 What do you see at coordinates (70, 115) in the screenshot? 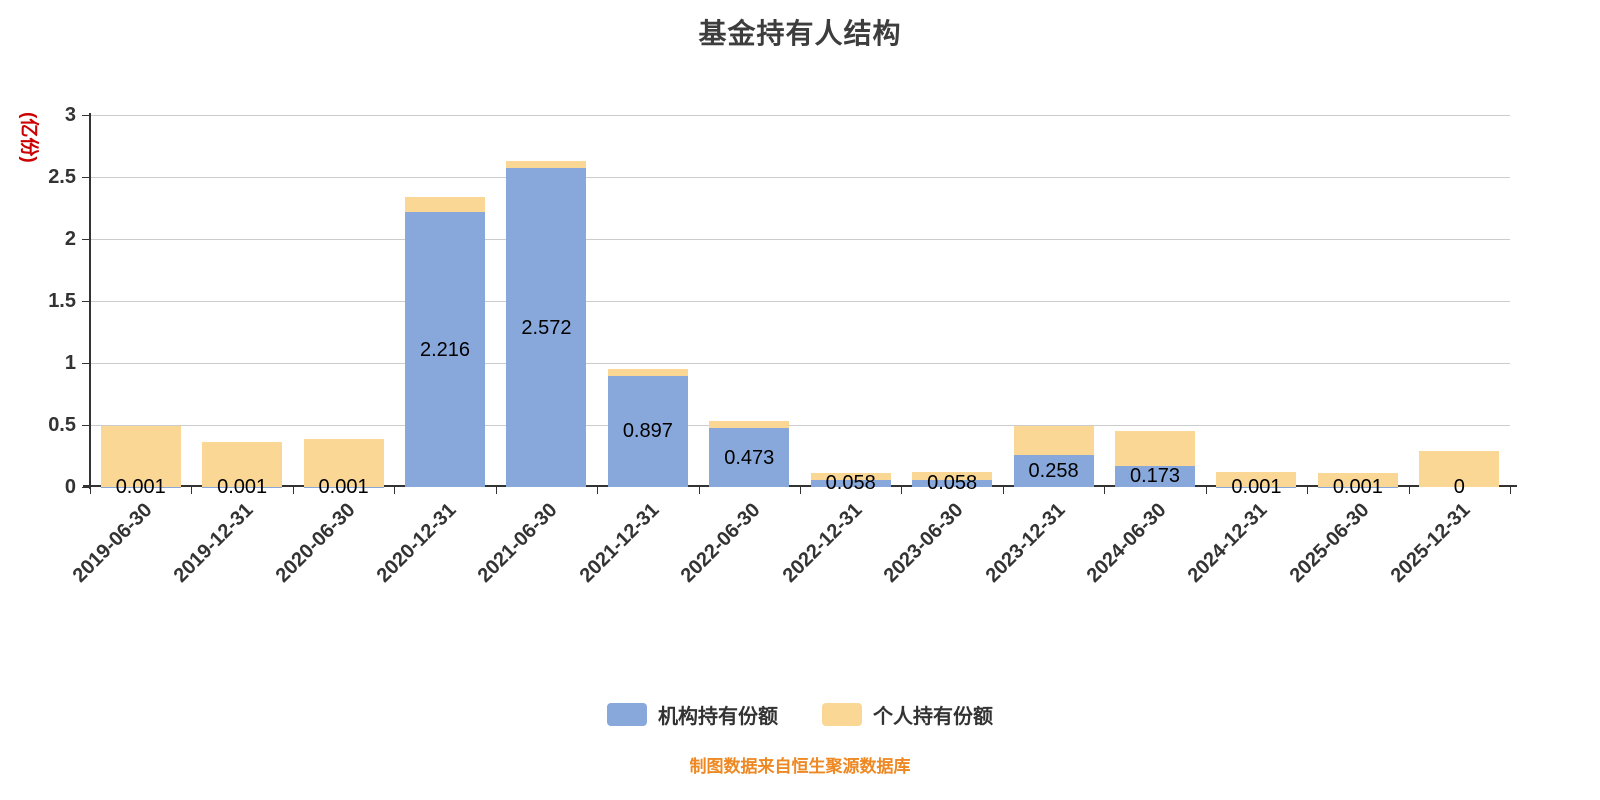
I see `y-tick-label: 3` at bounding box center [70, 115].